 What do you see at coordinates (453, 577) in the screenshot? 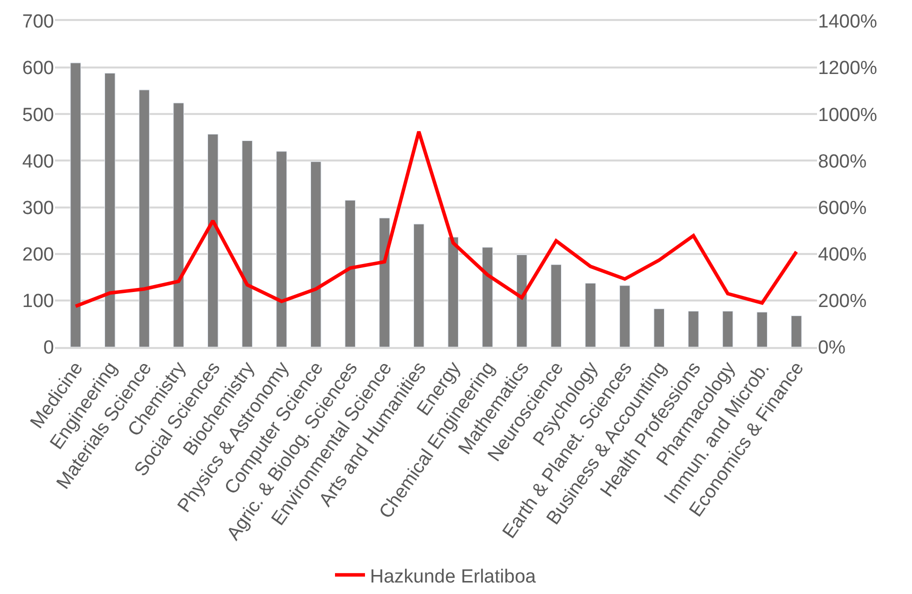
I see `legend-label: Hazkunde Erlatiboa` at bounding box center [453, 577].